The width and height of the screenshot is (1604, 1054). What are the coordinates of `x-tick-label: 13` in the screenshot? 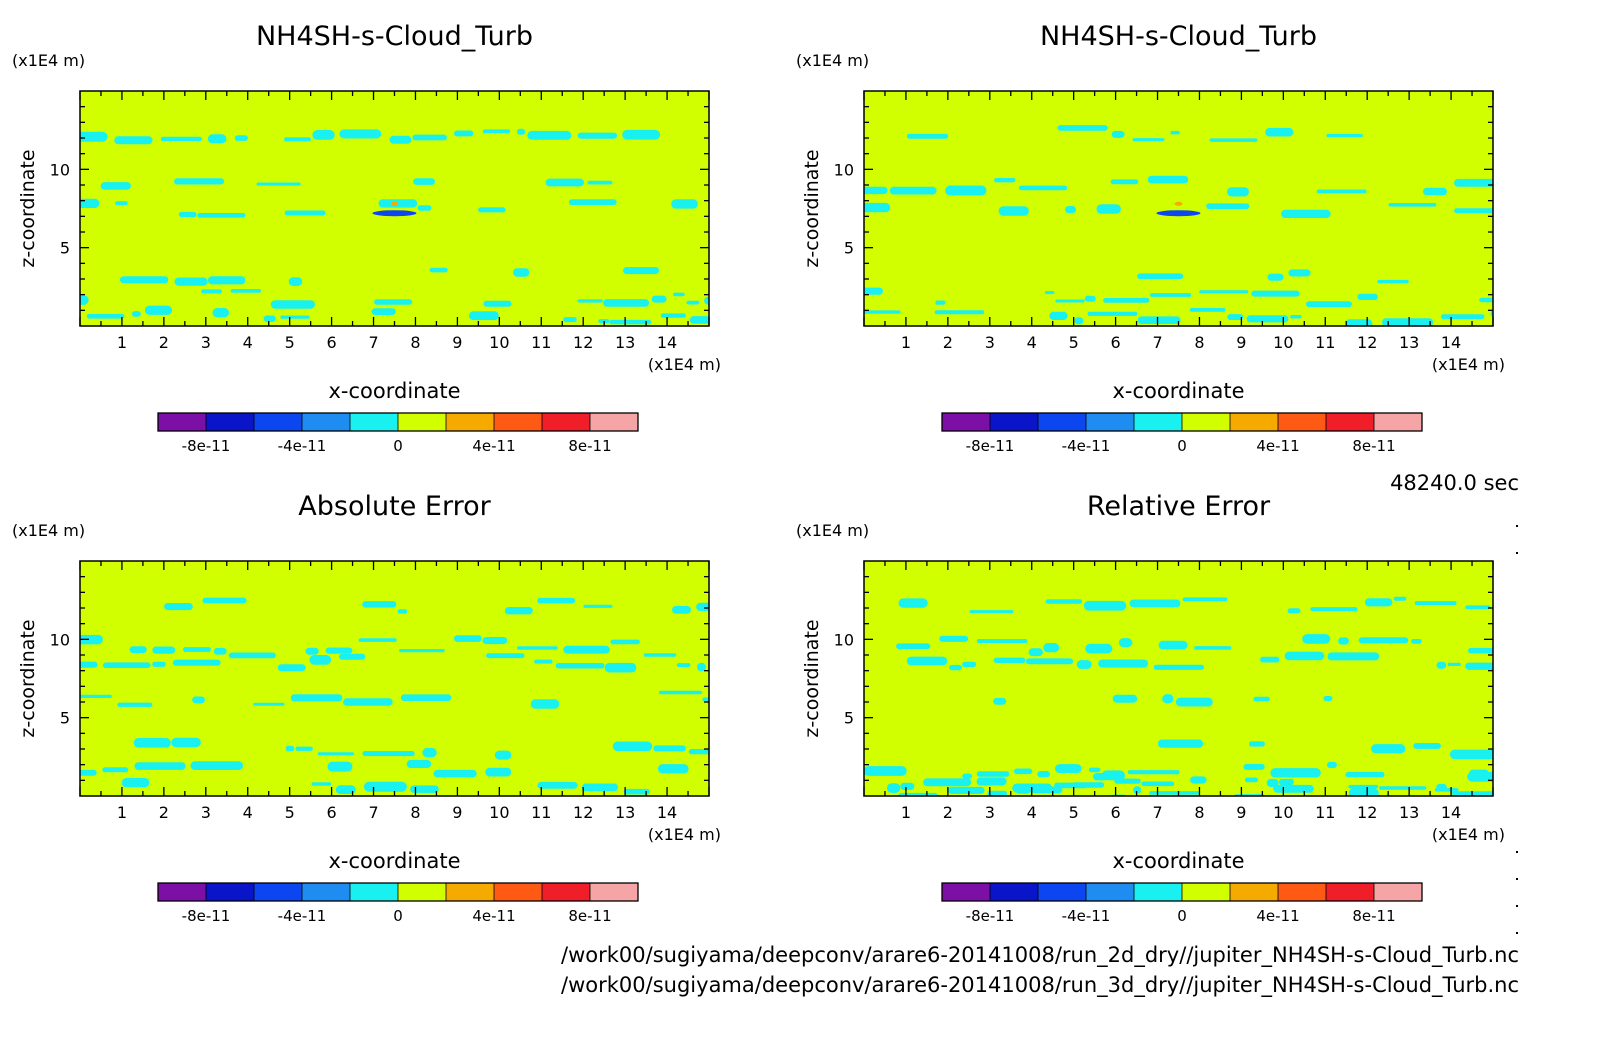 It's located at (1409, 812).